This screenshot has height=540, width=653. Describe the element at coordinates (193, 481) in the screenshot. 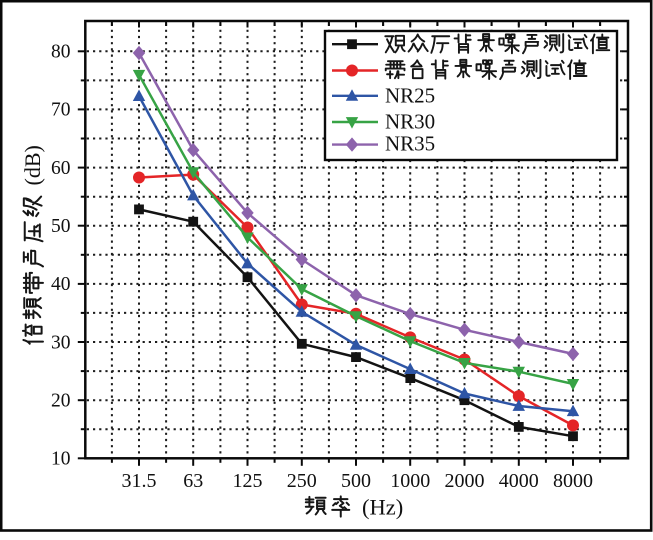

I see `svg-text: 63` at that location.